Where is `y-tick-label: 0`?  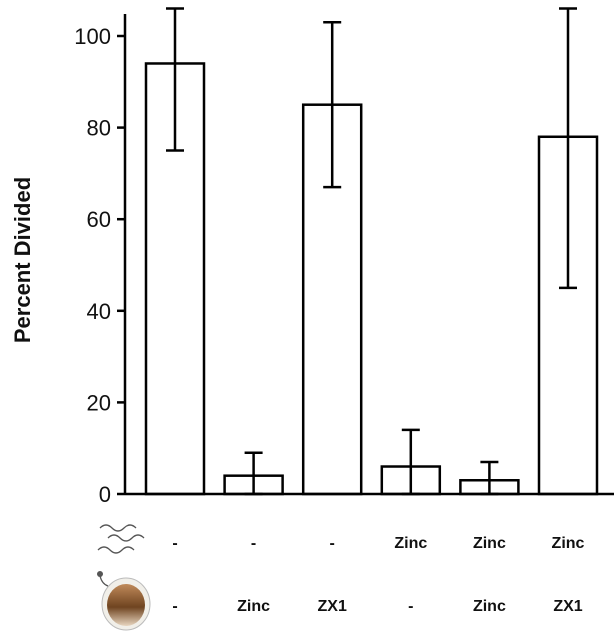 y-tick-label: 0 is located at coordinates (105, 494).